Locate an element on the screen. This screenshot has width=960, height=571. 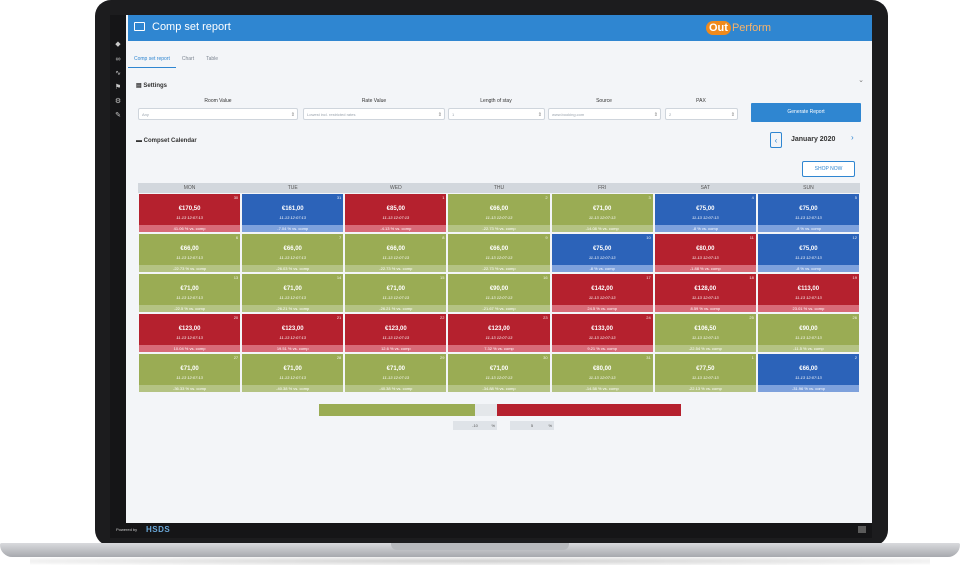
calendar-day-cell: 19 €113,00 11-13 12:07:13 23.01 % vs. comp is located at coordinates (808, 293).